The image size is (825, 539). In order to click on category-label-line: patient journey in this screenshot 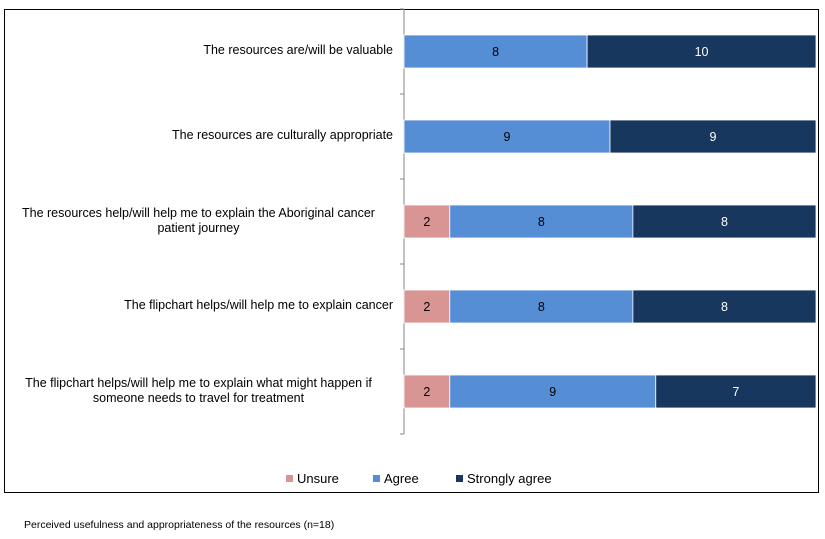, I will do `click(198, 227)`.